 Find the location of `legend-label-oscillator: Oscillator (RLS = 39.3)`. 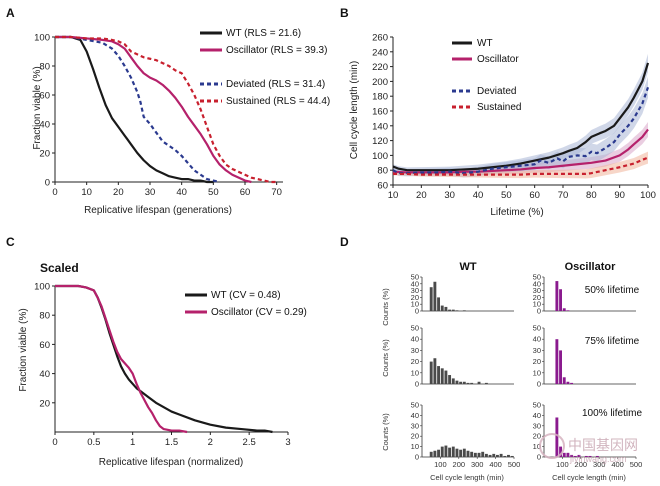

legend-label-oscillator: Oscillator (RLS = 39.3) is located at coordinates (276, 50).